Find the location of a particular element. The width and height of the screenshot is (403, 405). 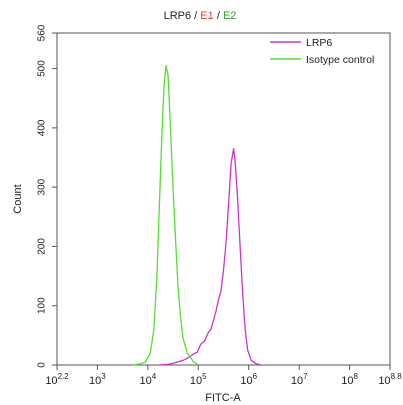

y-tick-label: 300 is located at coordinates (42, 186).